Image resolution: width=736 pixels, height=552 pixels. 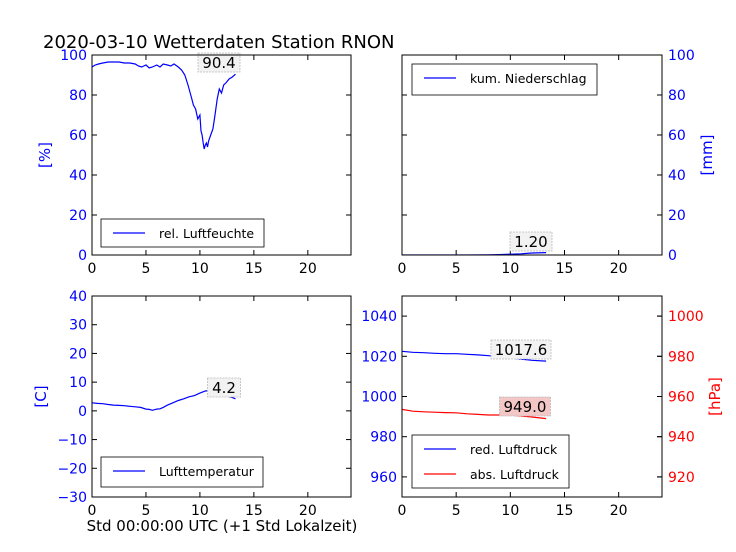 I want to click on x-axis-label: Std 00:00:00 UTC (+1 Std Lokalzeit), so click(x=222, y=526).